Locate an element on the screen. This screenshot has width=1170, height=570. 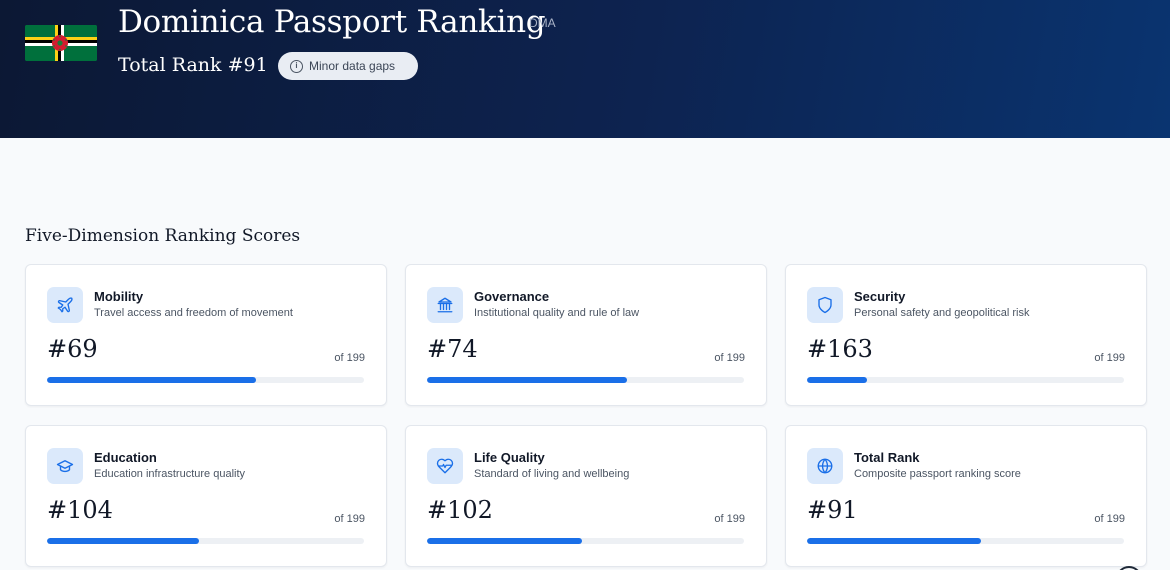
badge-label: Minor data gaps is located at coordinates (352, 66).